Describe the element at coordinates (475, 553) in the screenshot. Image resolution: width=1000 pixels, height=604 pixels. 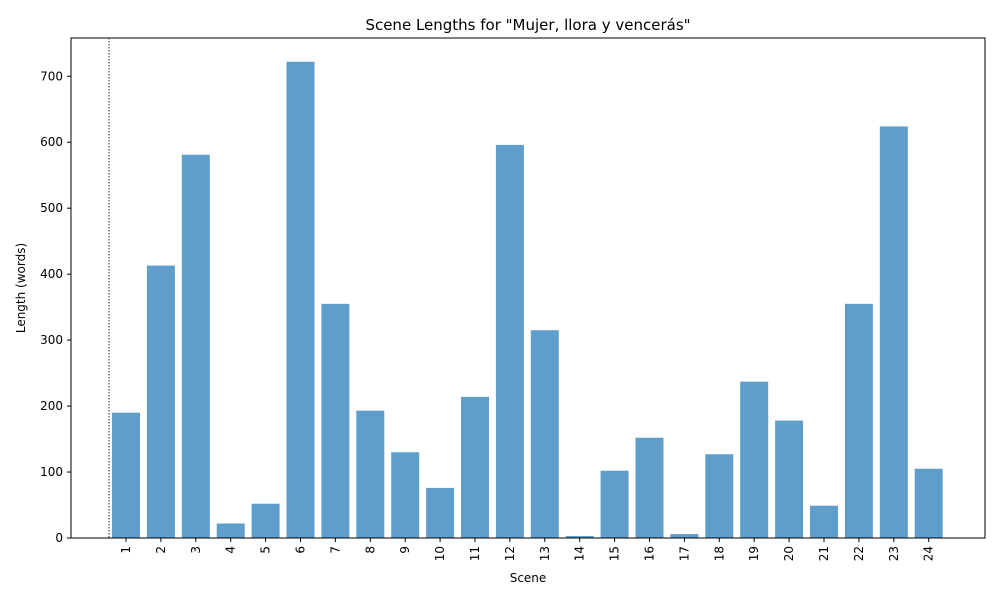
I see `x-tick-label: 11` at that location.